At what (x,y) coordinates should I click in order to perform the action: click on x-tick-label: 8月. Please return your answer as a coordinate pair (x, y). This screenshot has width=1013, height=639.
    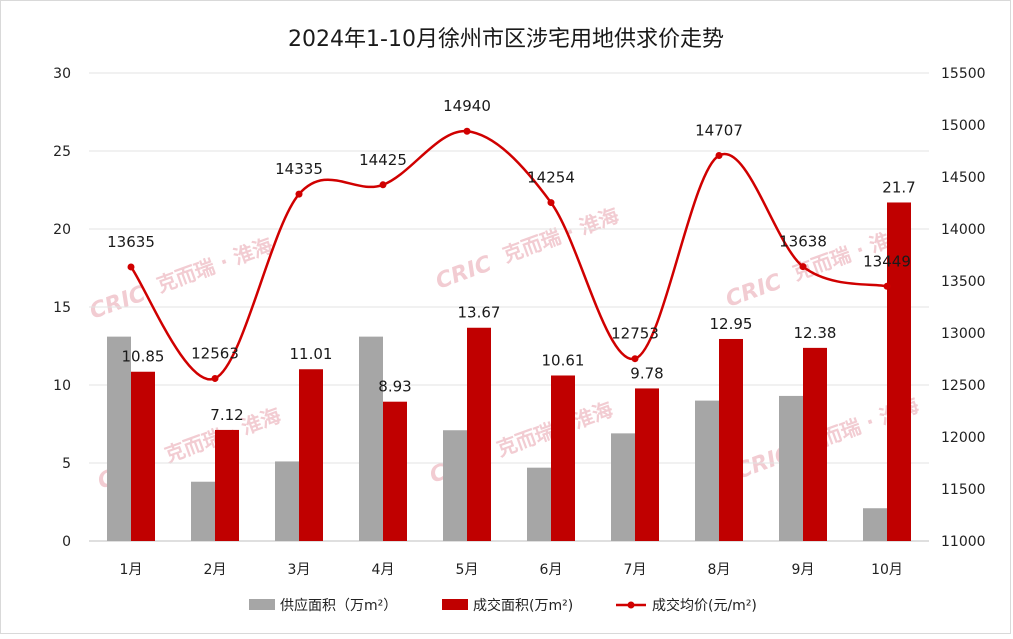
    Looking at the image, I should click on (719, 570).